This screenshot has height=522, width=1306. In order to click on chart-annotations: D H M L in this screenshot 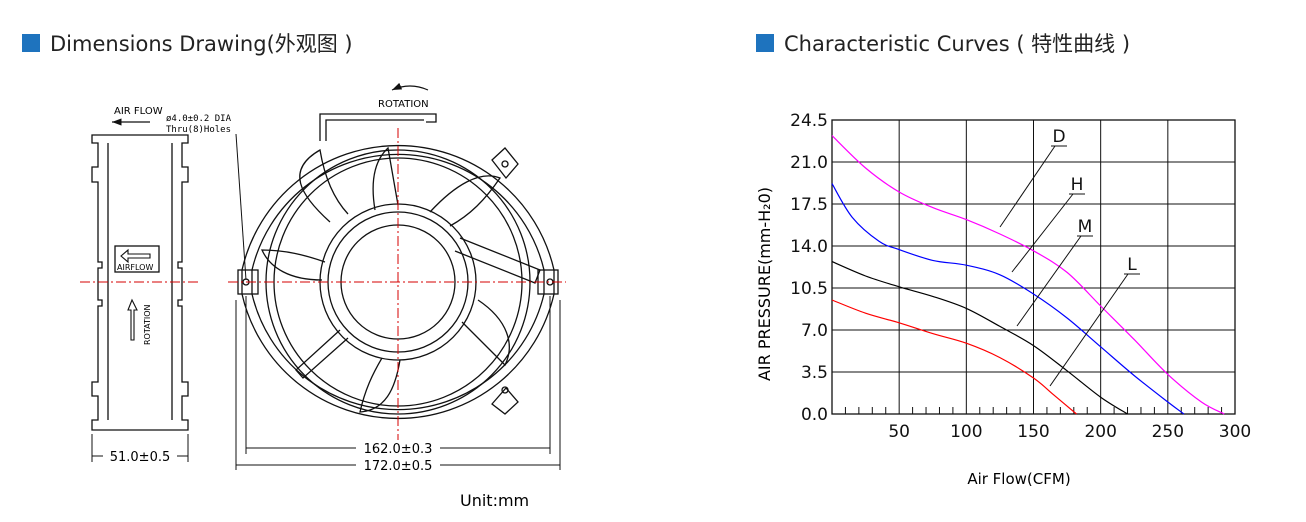, I will do `click(1069, 257)`.